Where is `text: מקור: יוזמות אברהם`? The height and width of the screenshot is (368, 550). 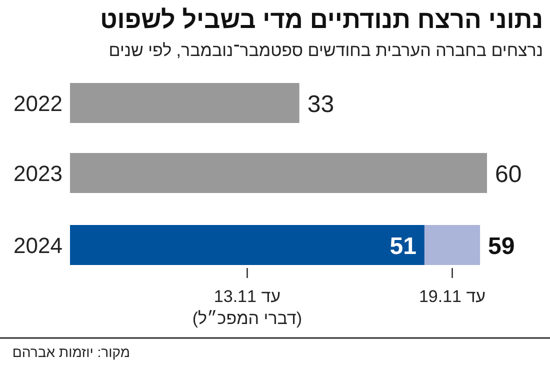 text: מקור: יוזמות אברהם is located at coordinates (71, 352).